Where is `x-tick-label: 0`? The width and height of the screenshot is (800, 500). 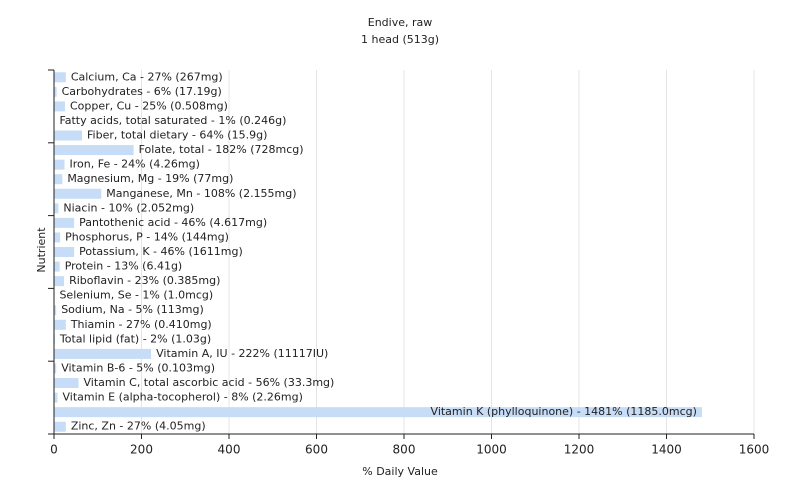 x-tick-label: 0 is located at coordinates (54, 450).